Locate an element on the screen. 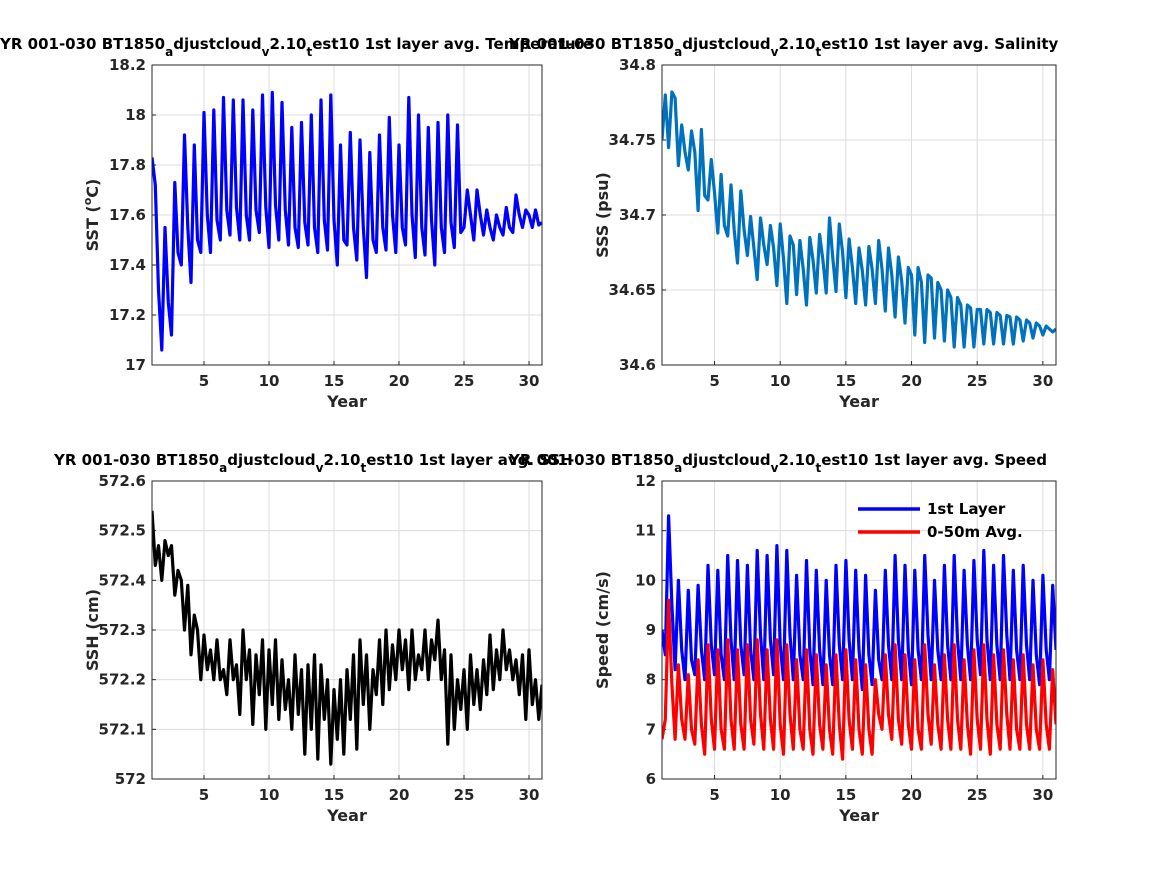 This screenshot has height=875, width=1167. y-tick-label: 34.6 is located at coordinates (637, 365).